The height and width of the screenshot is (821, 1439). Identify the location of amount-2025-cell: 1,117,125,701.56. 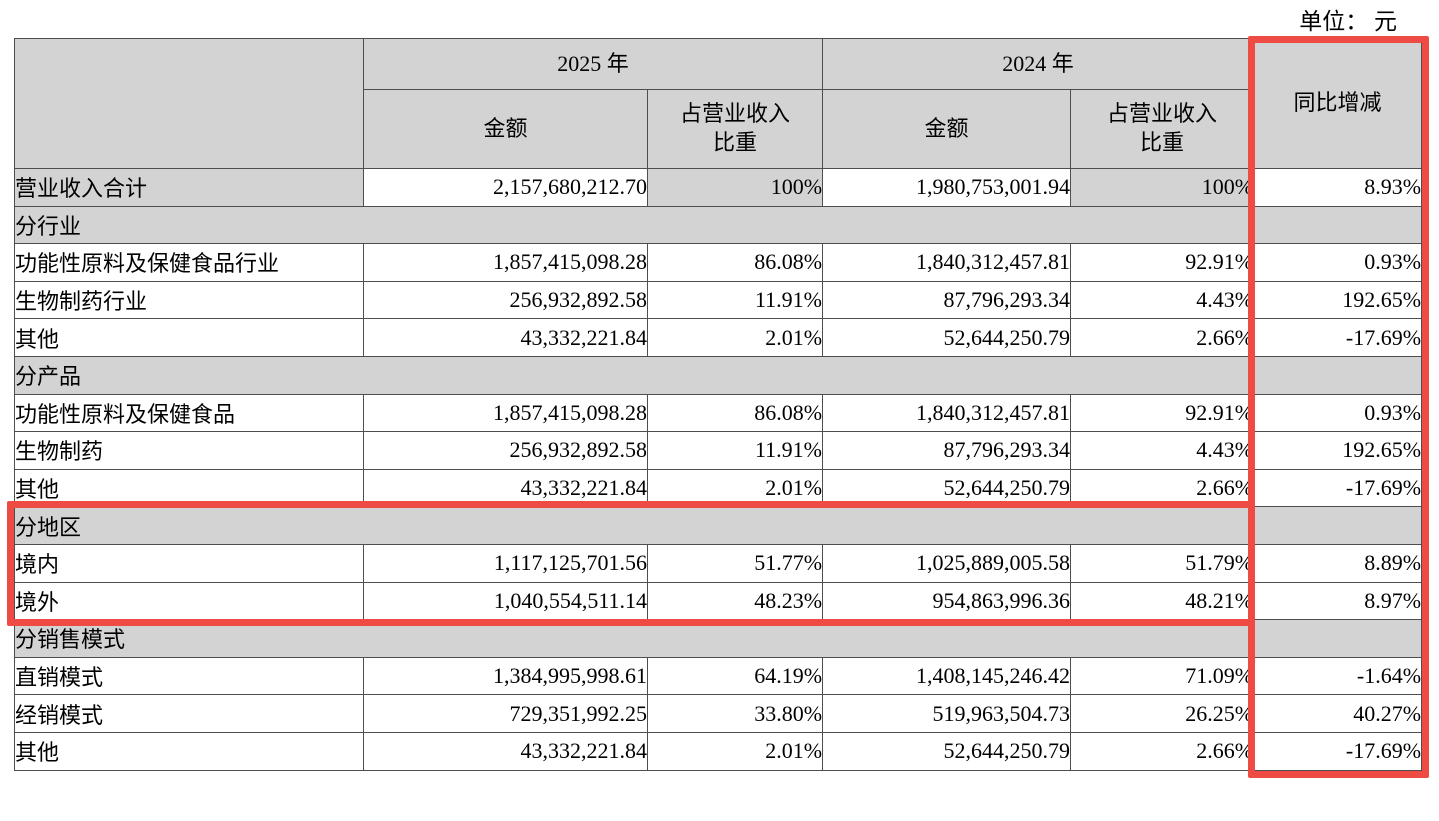
(505, 563).